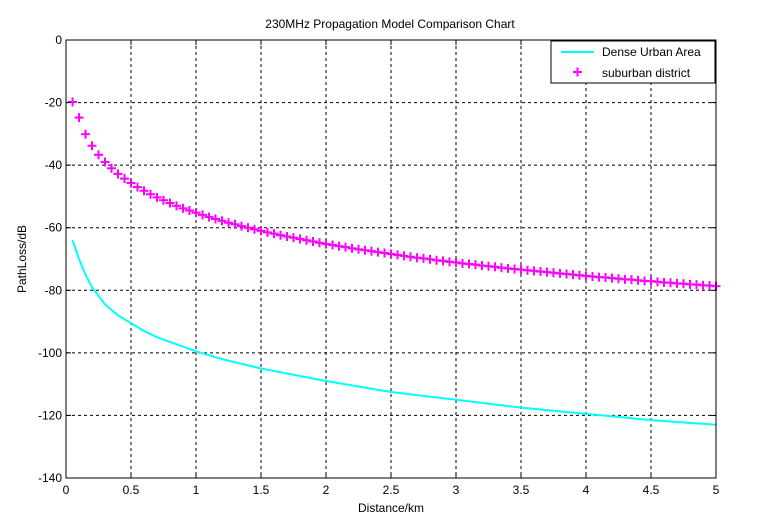  Describe the element at coordinates (651, 52) in the screenshot. I see `legend-label-dense-urban: Dense Urban Area` at that location.